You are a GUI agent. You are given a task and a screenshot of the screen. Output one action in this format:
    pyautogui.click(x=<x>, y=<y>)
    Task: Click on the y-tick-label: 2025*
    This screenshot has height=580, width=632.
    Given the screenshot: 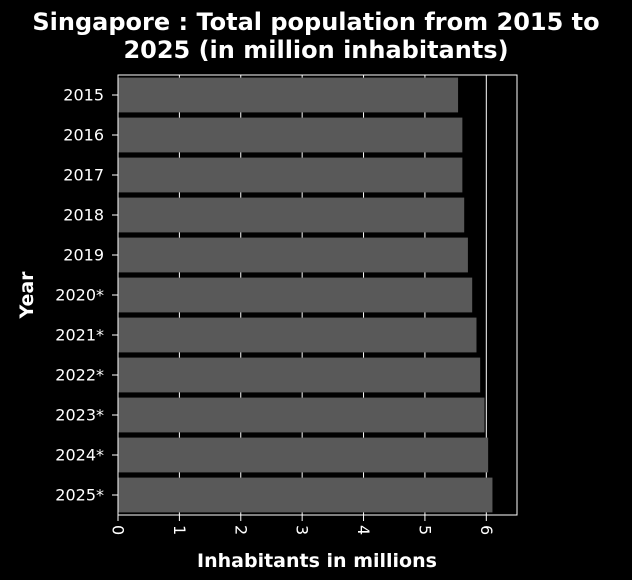 What is the action you would take?
    pyautogui.click(x=79, y=495)
    